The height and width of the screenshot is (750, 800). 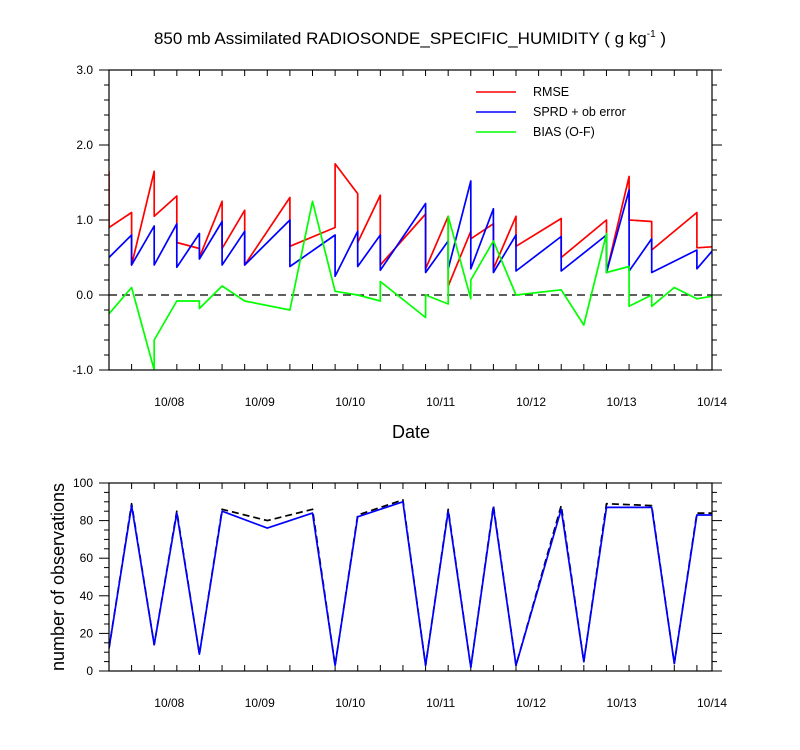 I want to click on bottom-x-tick-labels: 10/08 10/09 10/10 10/11 10/12 10/13 10/14, so click(x=440, y=703).